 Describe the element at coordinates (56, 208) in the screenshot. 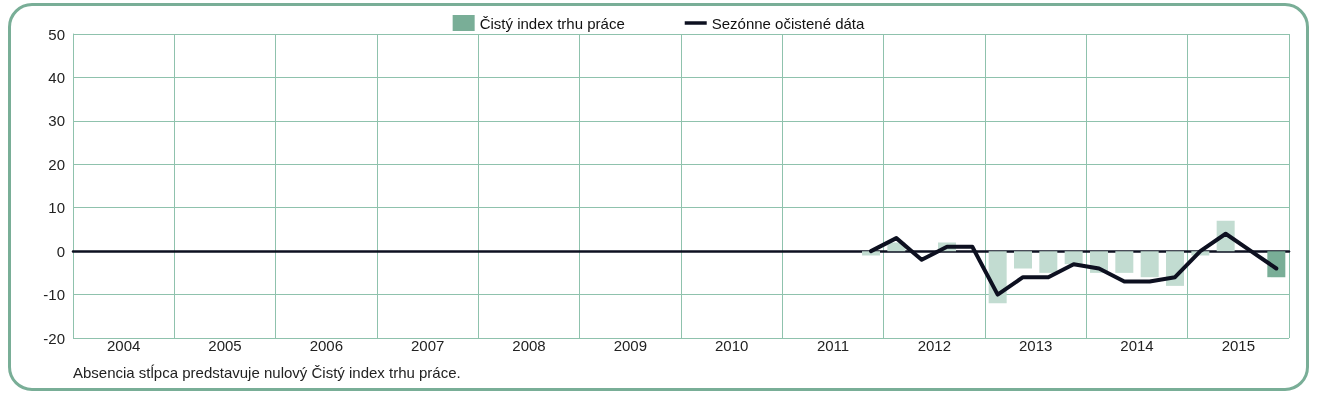

I see `y-tick-label: 10` at that location.